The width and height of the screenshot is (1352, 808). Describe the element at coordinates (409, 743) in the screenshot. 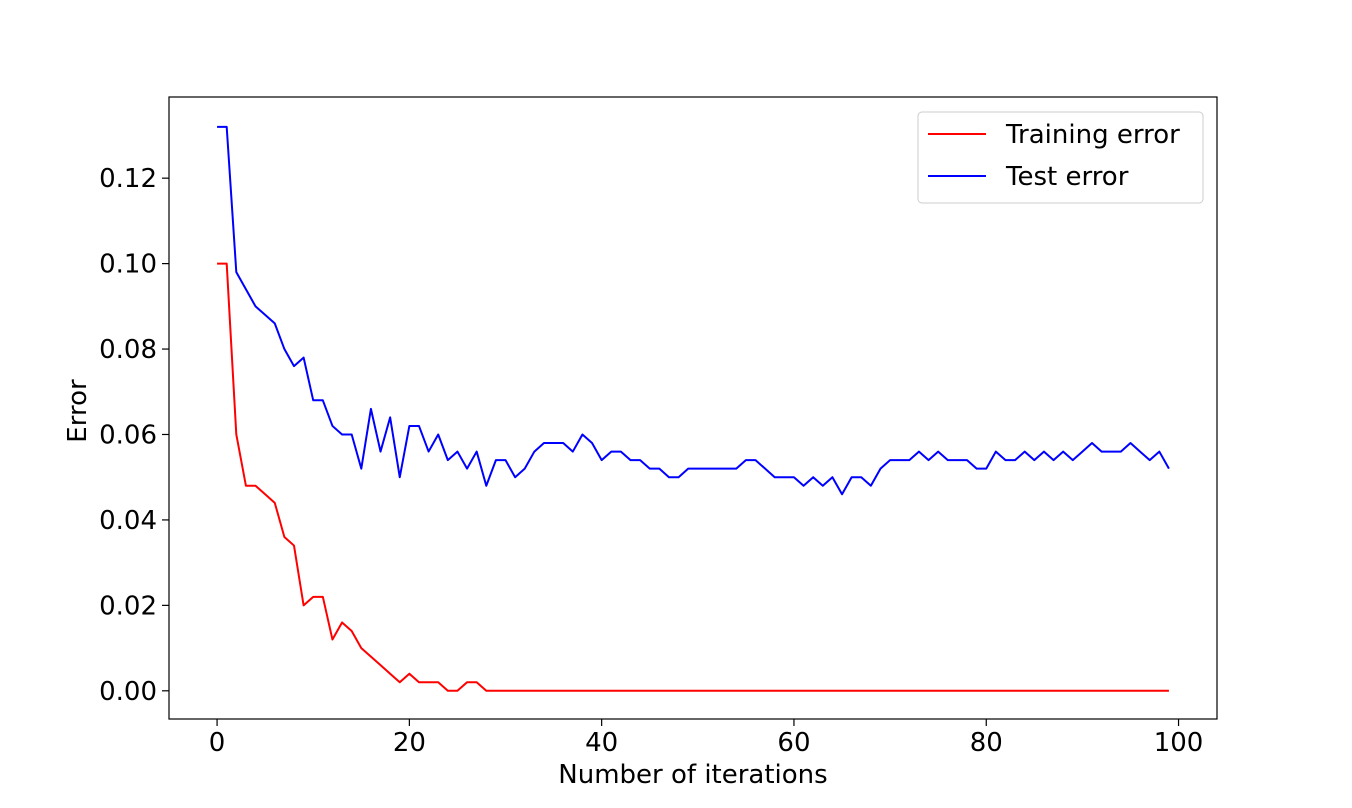

I see `x-tick-label: 20` at that location.